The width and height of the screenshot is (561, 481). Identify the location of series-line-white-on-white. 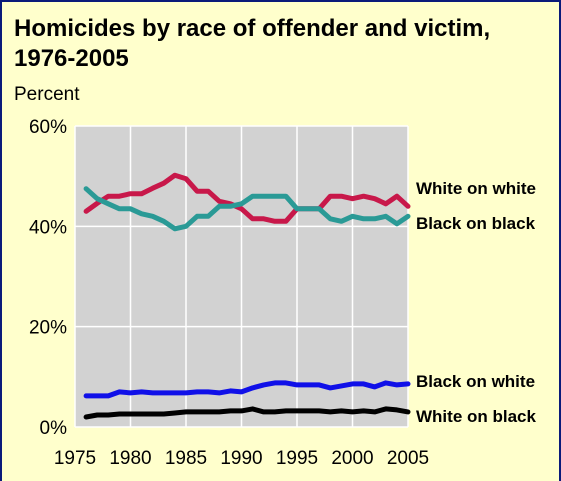
(247, 198).